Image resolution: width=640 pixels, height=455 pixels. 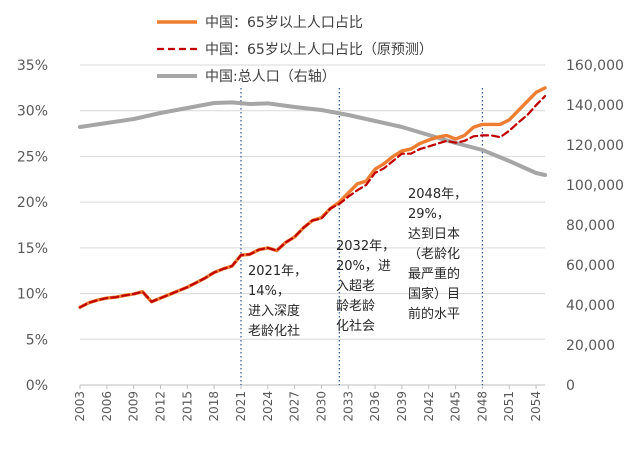 What do you see at coordinates (295, 406) in the screenshot?
I see `x-tick-label: 2027` at bounding box center [295, 406].